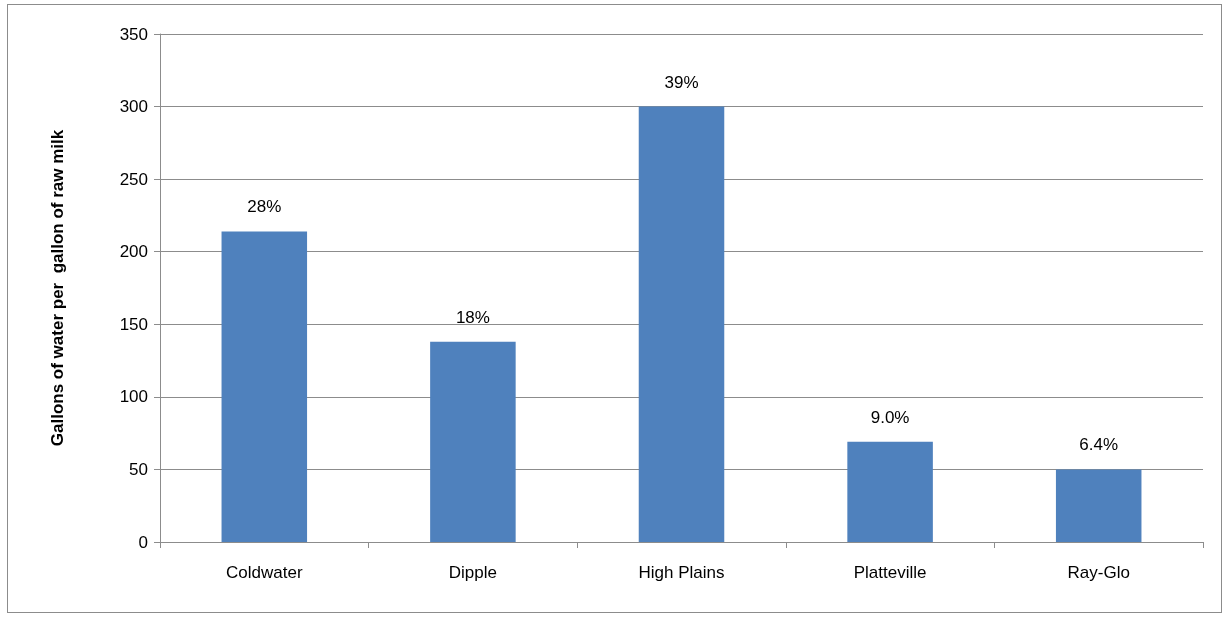  I want to click on annotation: 18%, so click(472, 317).